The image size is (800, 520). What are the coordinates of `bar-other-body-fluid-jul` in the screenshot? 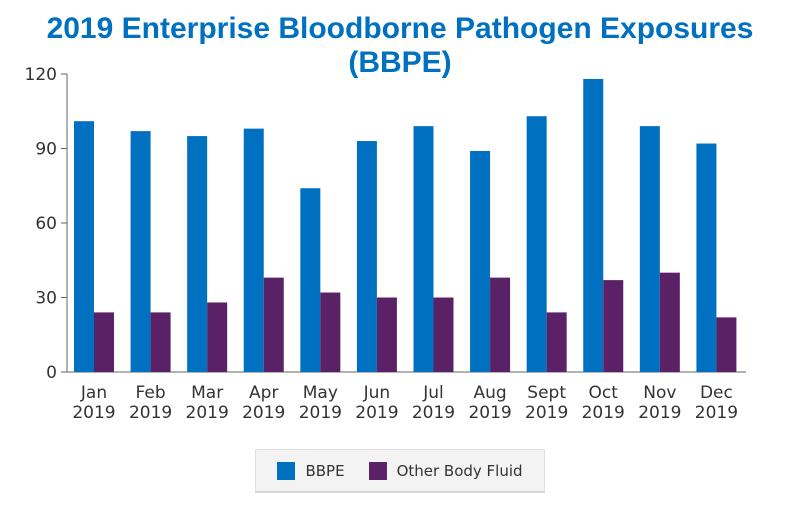 It's located at (443, 334).